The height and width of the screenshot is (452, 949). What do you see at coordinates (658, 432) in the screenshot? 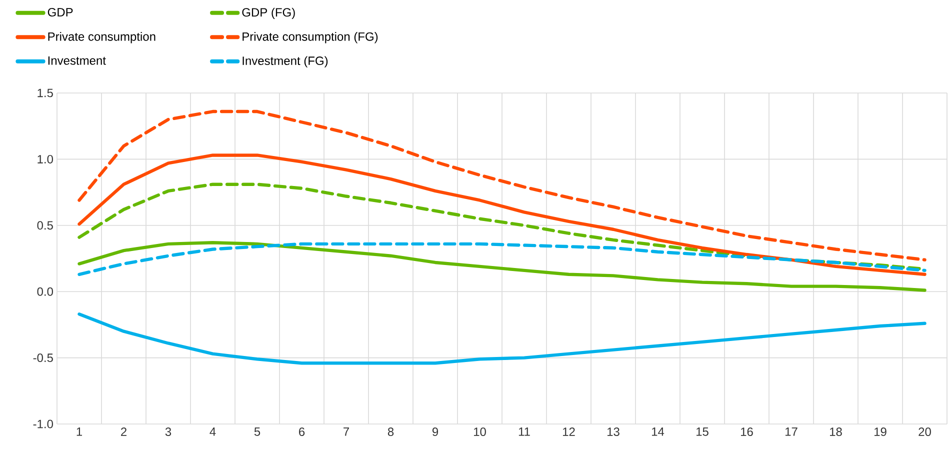
I see `x-tick-label: 14` at bounding box center [658, 432].